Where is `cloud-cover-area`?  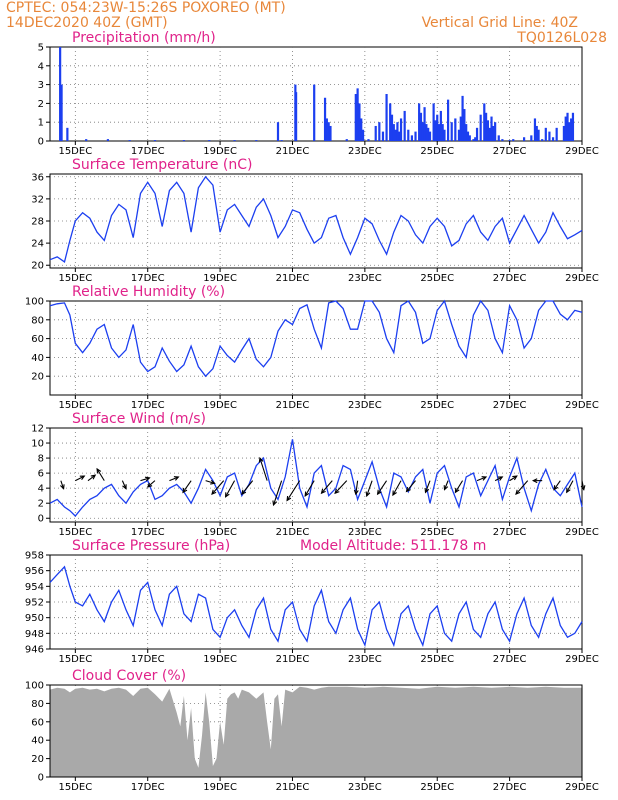 cloud-cover-area is located at coordinates (316, 731).